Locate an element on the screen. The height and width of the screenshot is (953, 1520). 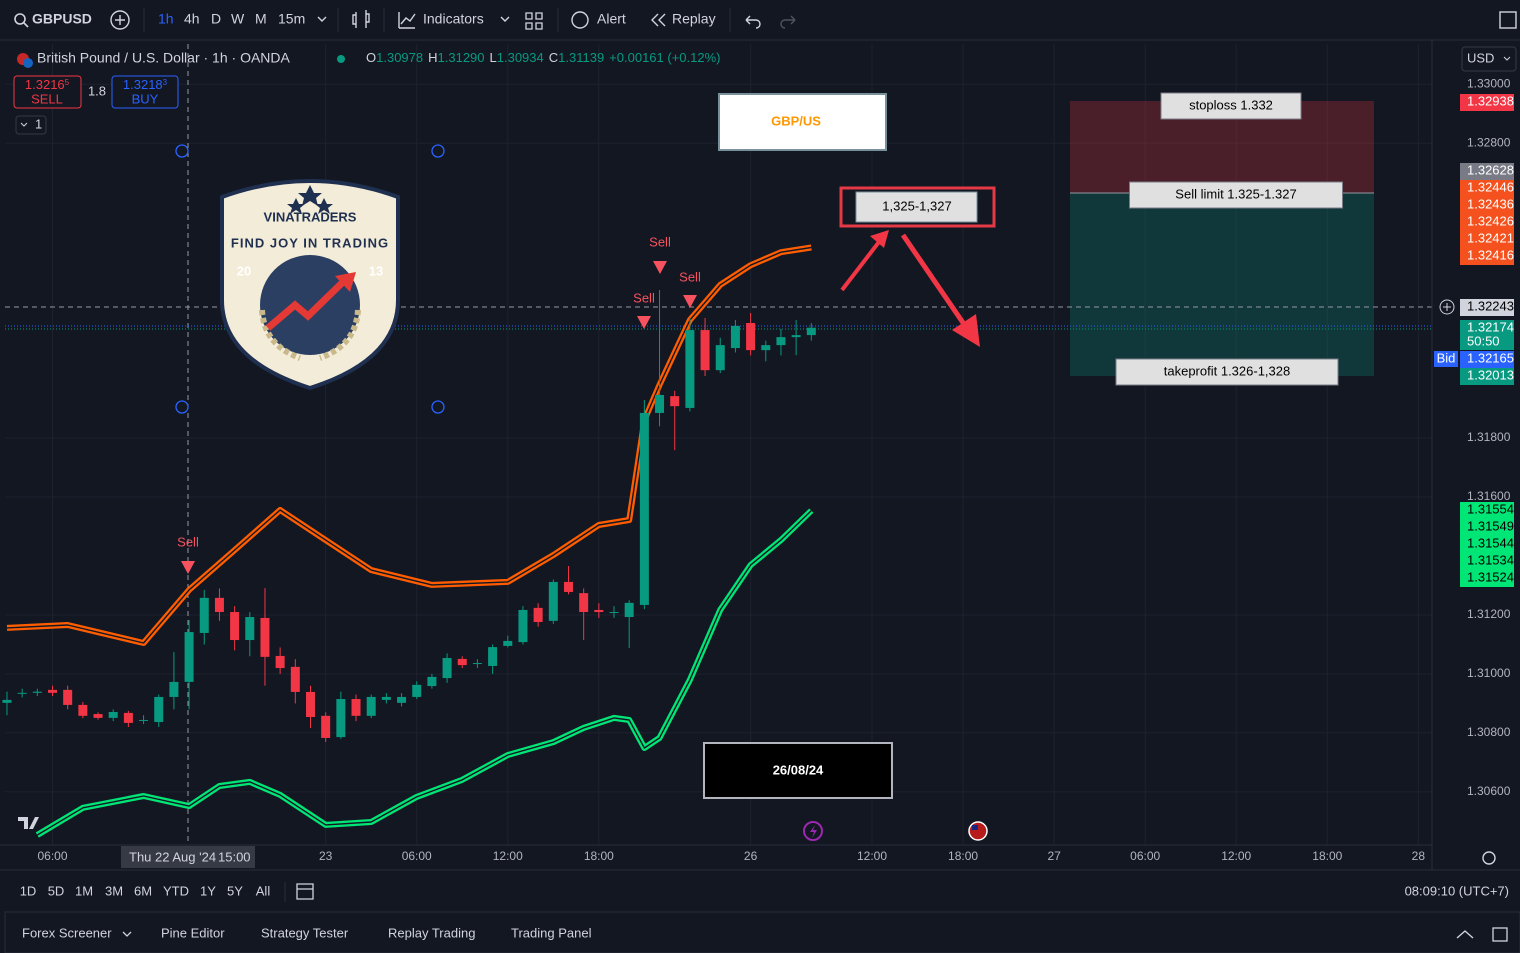
pair-box is located at coordinates (802, 122).